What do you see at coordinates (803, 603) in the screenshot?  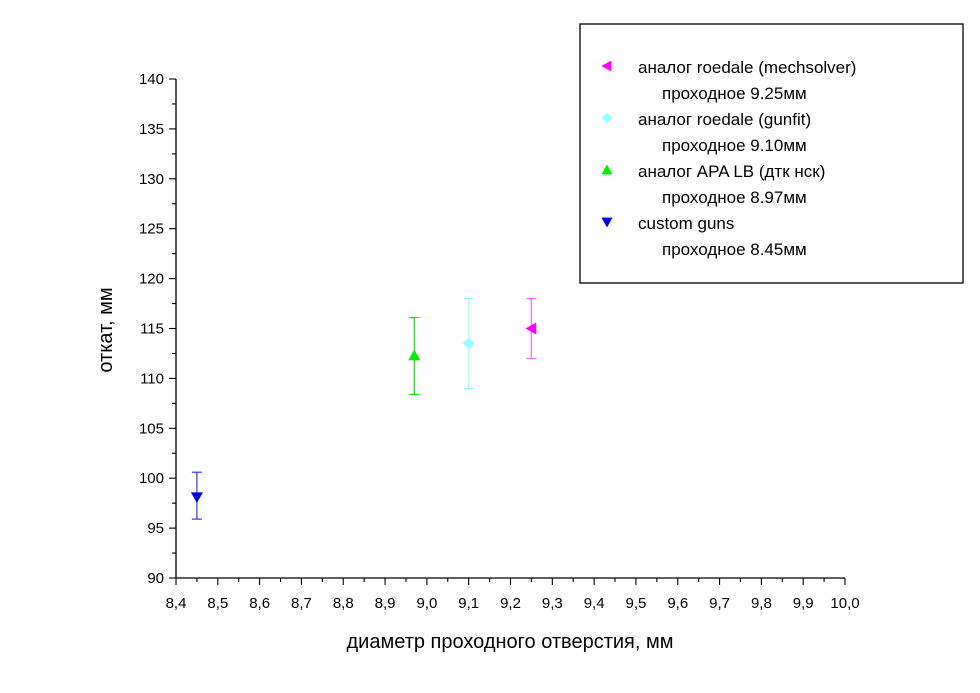 I see `x-tick-label: 9,9` at bounding box center [803, 603].